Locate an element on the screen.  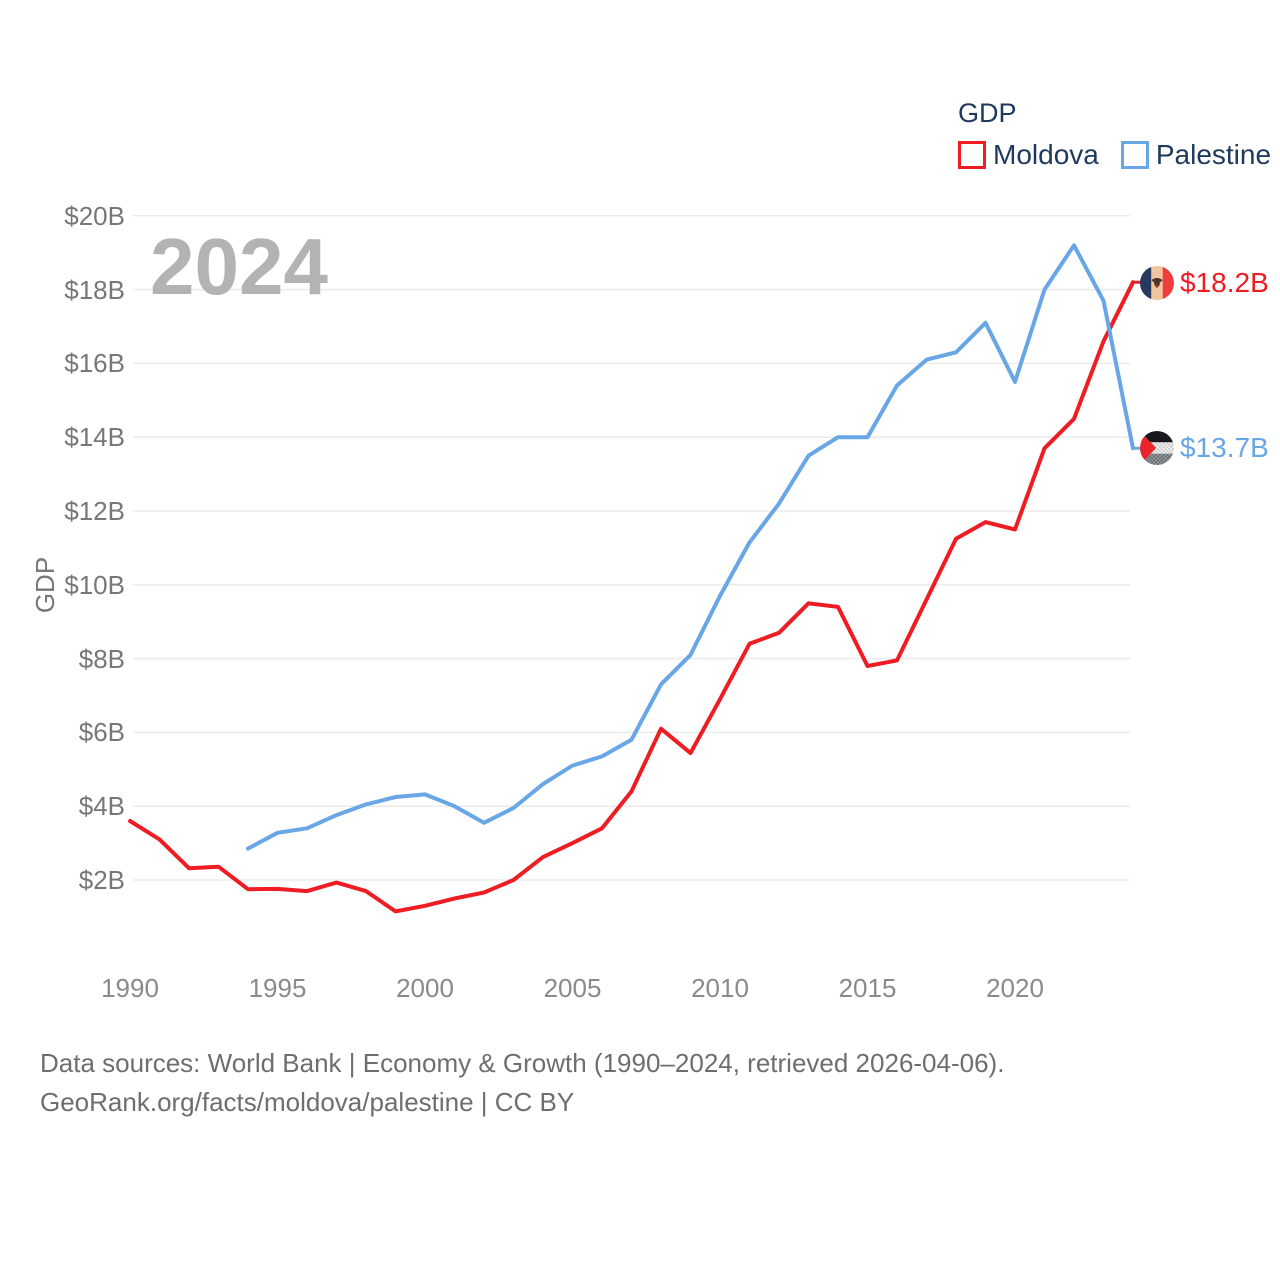
y-tick-label: $2B is located at coordinates (101, 880).